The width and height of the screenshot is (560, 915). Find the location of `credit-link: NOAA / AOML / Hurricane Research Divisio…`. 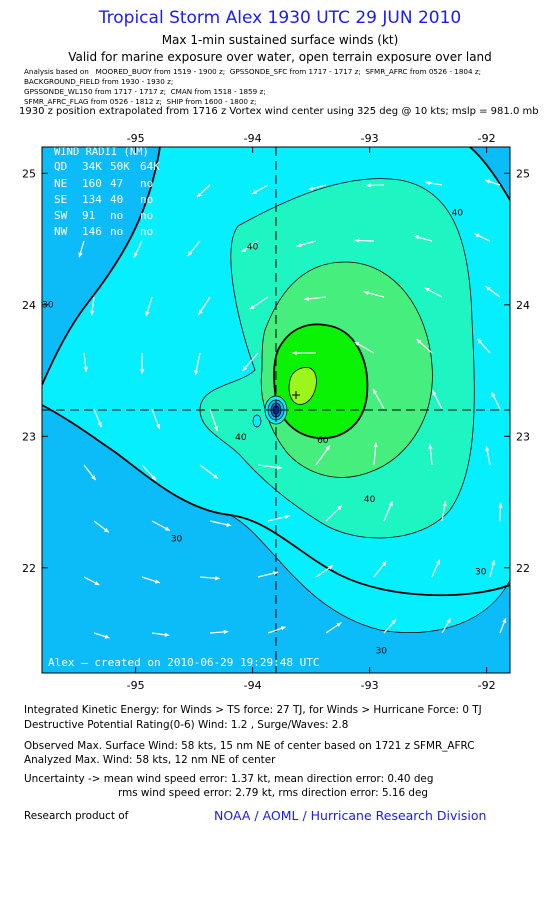

credit-link: NOAA / AOML / Hurricane Research Divisio… is located at coordinates (350, 815).